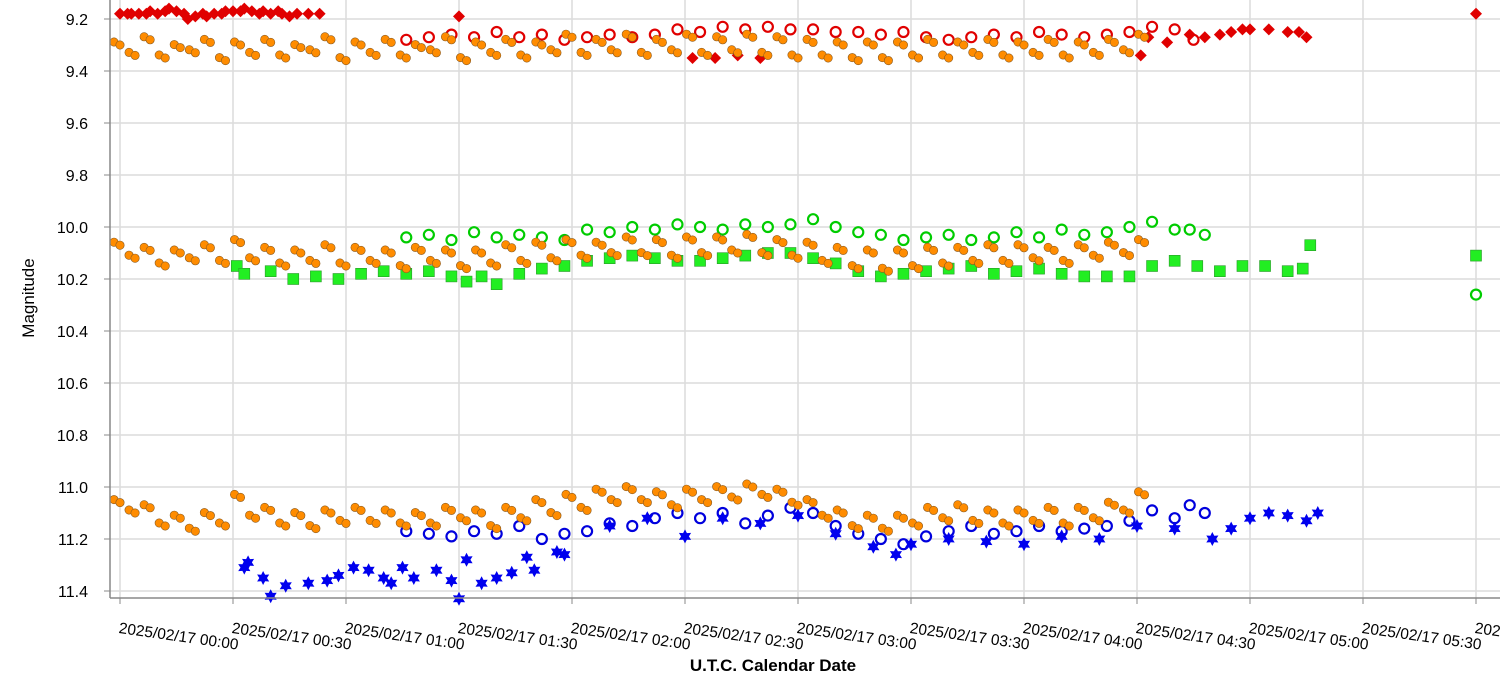 The image size is (1500, 676). I want to click on y-tick-label: 11.0, so click(73, 488).